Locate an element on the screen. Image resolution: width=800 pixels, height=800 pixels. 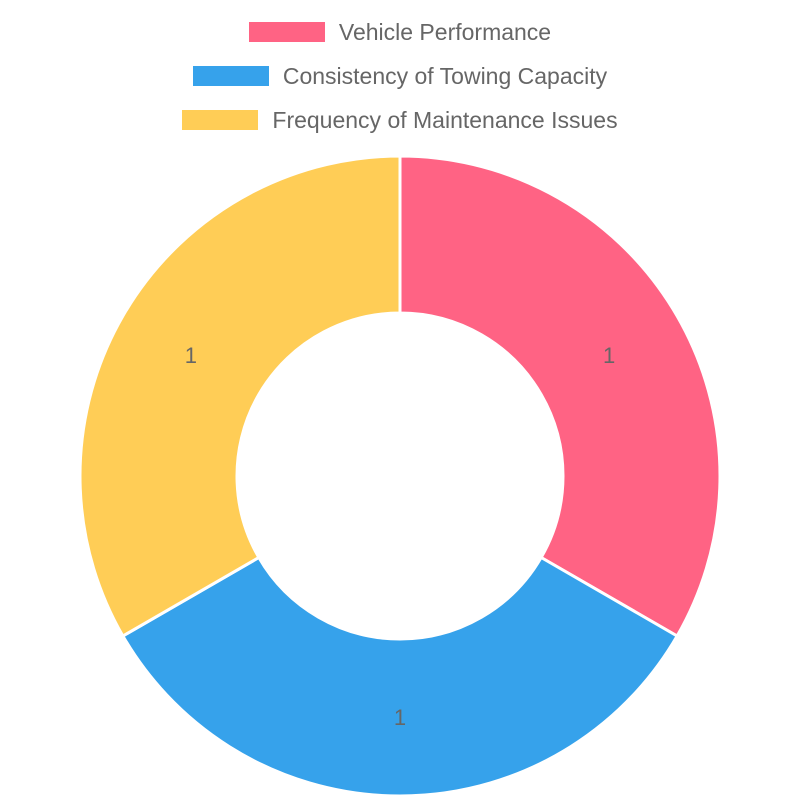
legend-item-vehicle-performance: Vehicle Performance is located at coordinates (400, 32).